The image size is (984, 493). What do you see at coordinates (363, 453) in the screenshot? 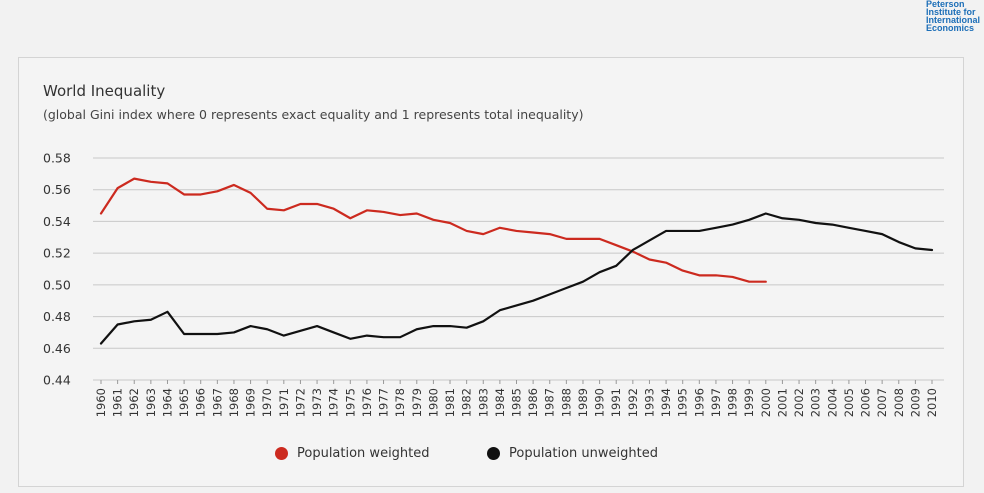
I see `legend-label: Population weighted` at bounding box center [363, 453].